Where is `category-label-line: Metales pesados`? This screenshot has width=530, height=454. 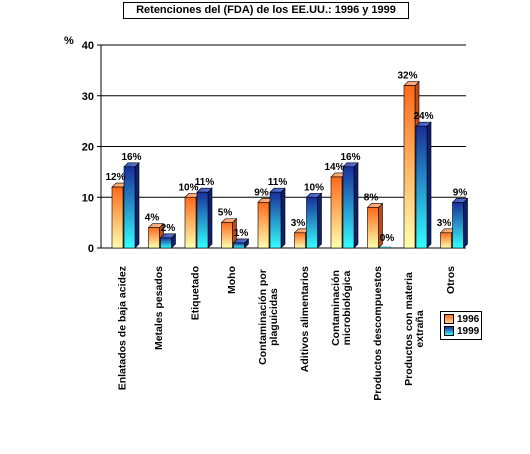
category-label-line: Metales pesados is located at coordinates (159, 308).